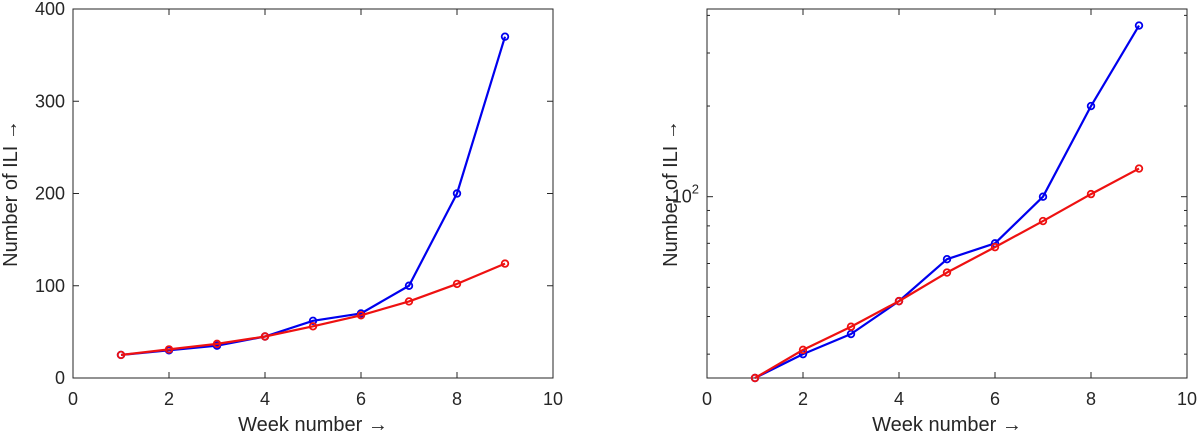  What do you see at coordinates (685, 194) in the screenshot?
I see `y-tick-label: 10²` at bounding box center [685, 194].